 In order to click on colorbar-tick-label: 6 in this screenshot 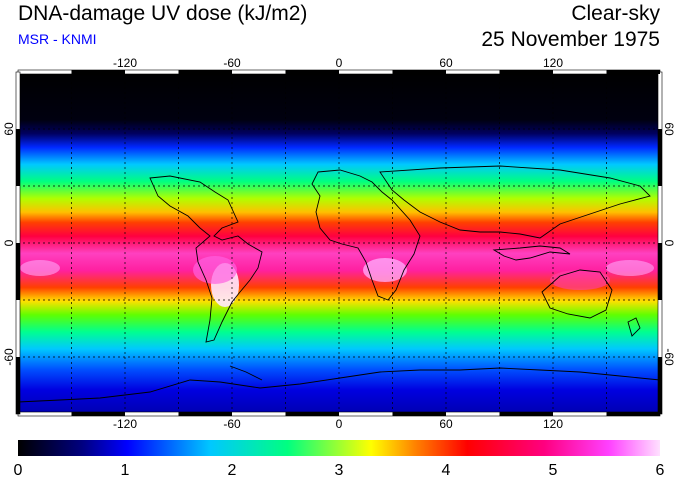, I will do `click(660, 470)`.